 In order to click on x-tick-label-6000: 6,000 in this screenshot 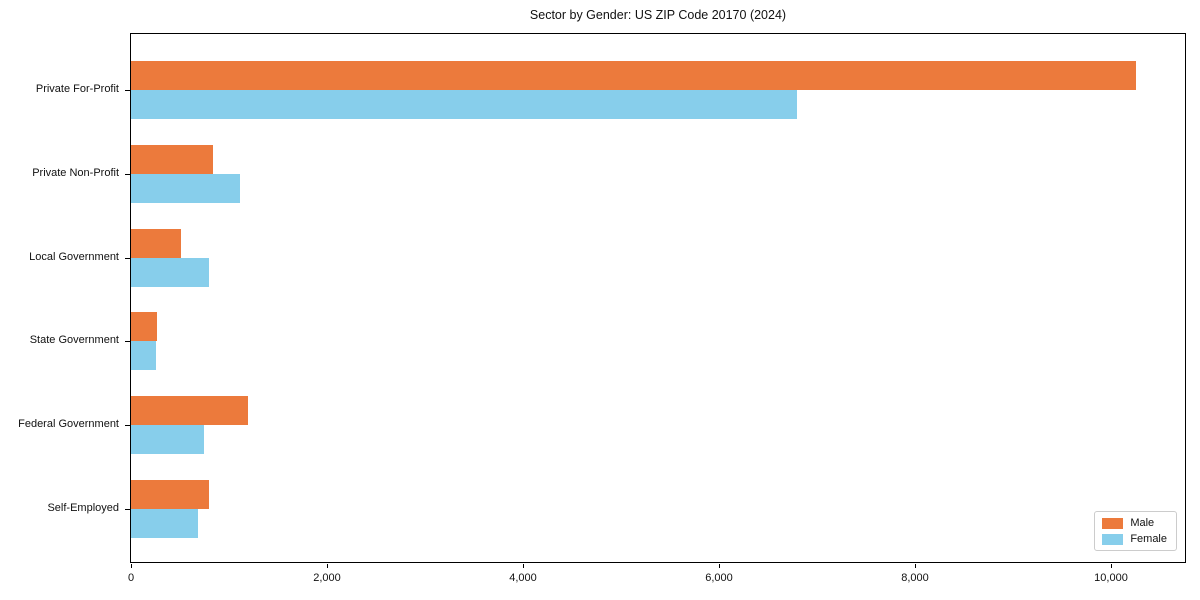, I will do `click(719, 578)`.